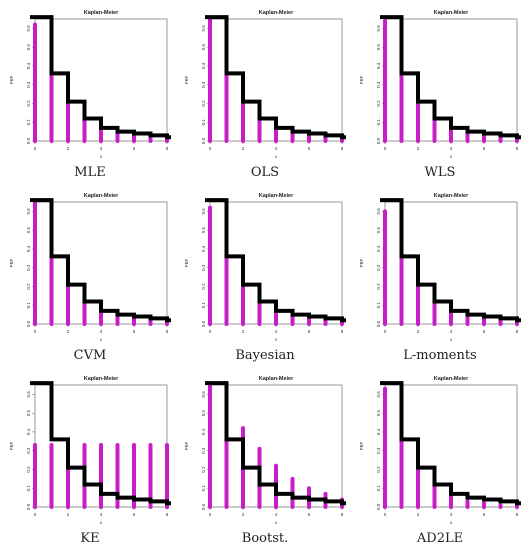 The height and width of the screenshot is (554, 521). What do you see at coordinates (90, 172) in the screenshot?
I see `method-caption: MLE` at bounding box center [90, 172].